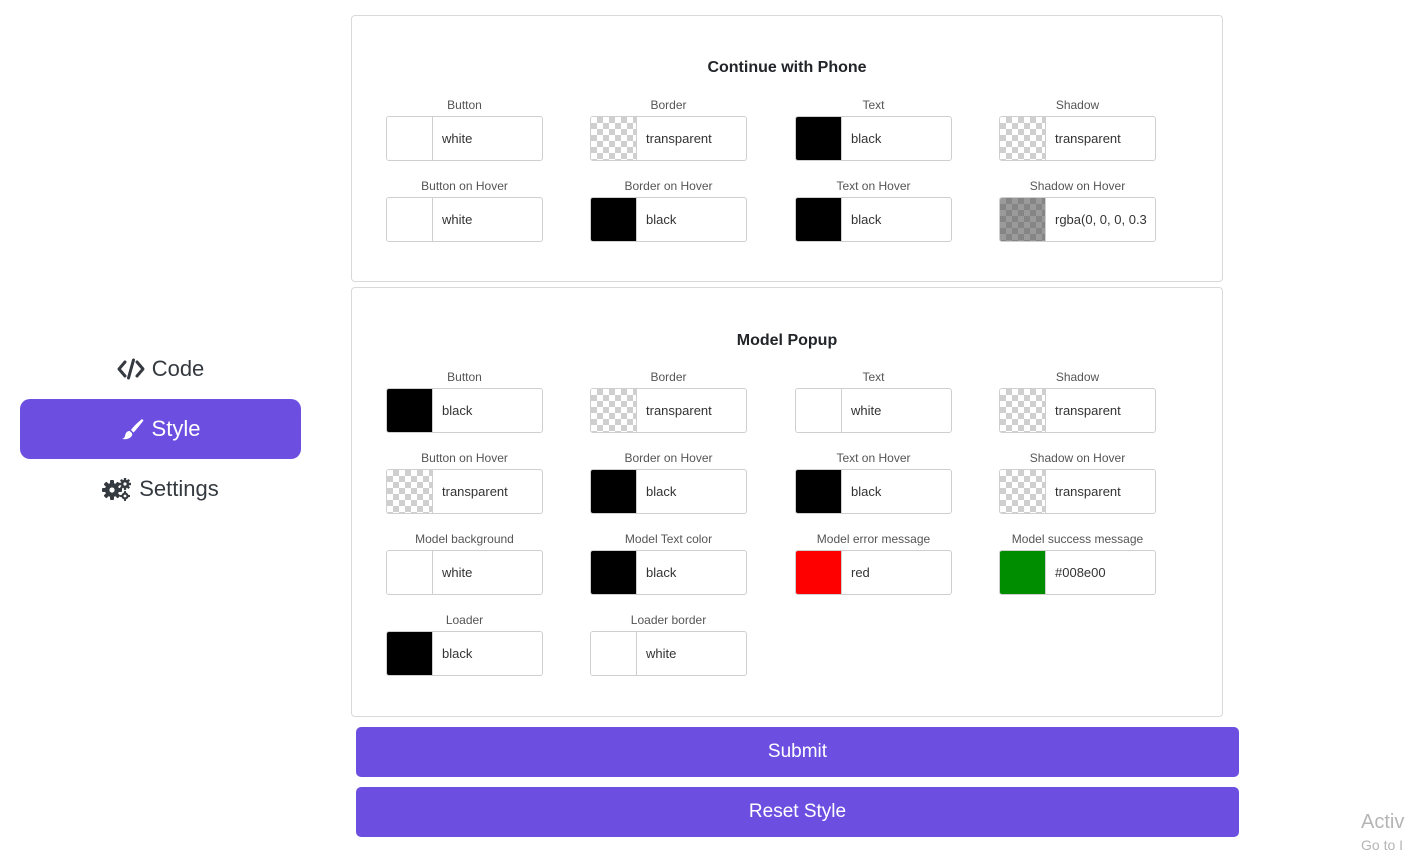 The width and height of the screenshot is (1405, 855). I want to click on color-input: rgba(0, 0, 0, 0.3, so click(1077, 219).